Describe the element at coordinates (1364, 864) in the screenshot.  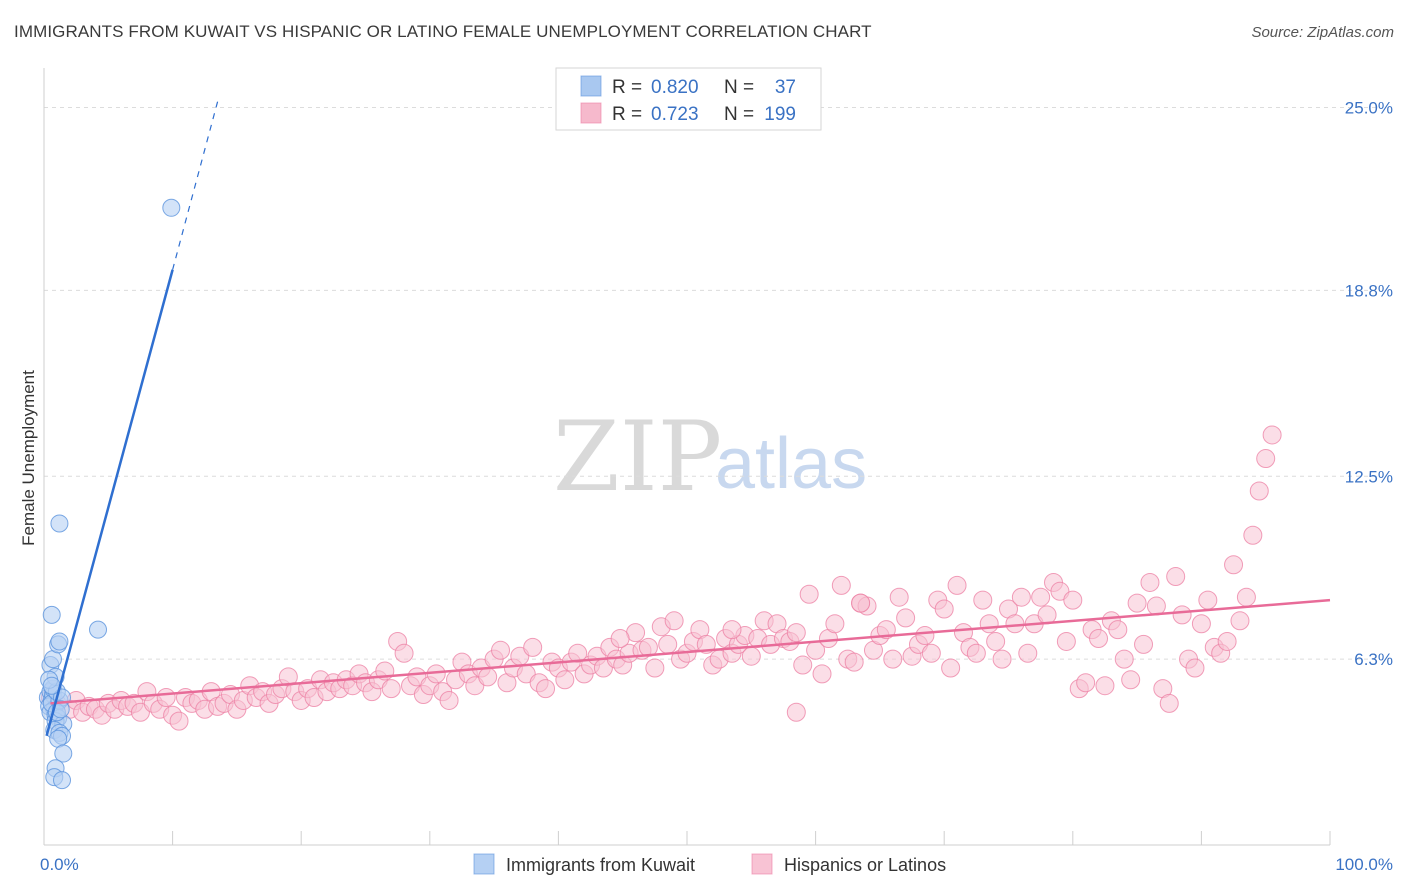
I see `x-tick-label-1: 100.0%` at that location.